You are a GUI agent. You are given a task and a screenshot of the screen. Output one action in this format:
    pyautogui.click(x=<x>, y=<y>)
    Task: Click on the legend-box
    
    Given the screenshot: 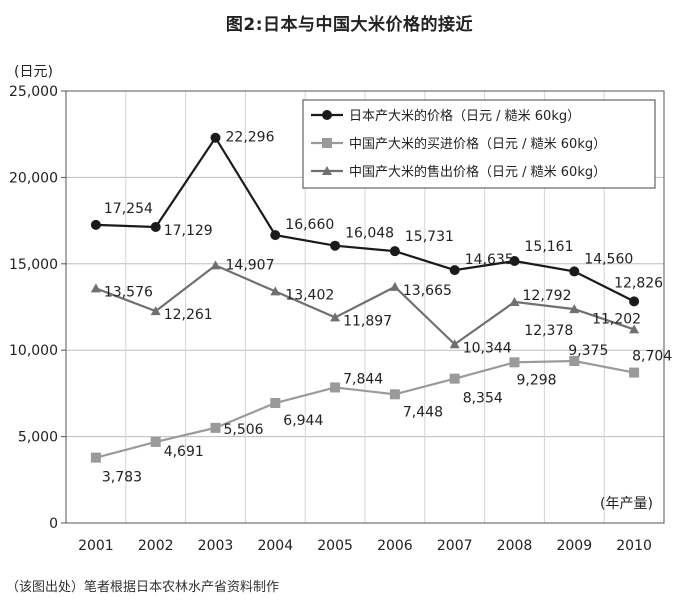 What is the action you would take?
    pyautogui.click(x=479, y=144)
    